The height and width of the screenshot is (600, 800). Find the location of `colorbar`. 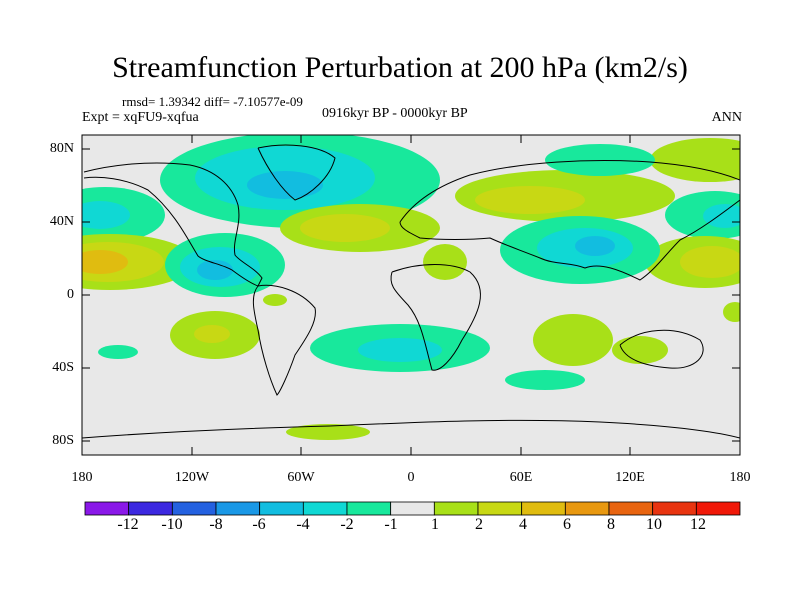

colorbar is located at coordinates (412, 508).